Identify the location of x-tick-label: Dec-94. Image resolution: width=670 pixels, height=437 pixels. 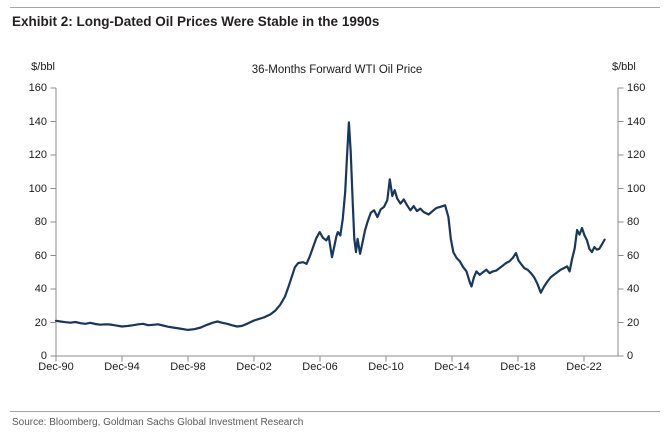
(122, 367).